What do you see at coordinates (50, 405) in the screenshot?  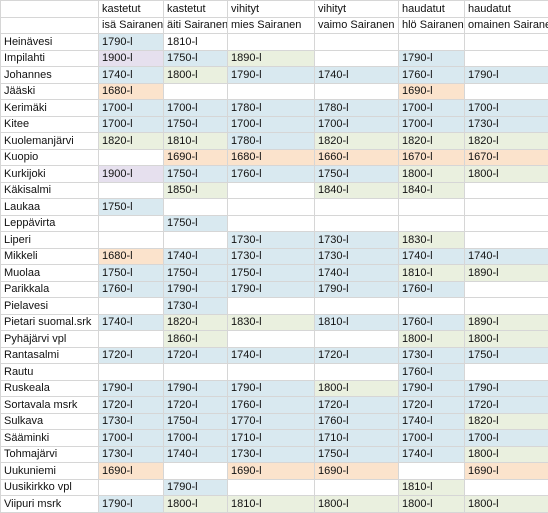 I see `parish-name-cell: Sortavala msrk` at bounding box center [50, 405].